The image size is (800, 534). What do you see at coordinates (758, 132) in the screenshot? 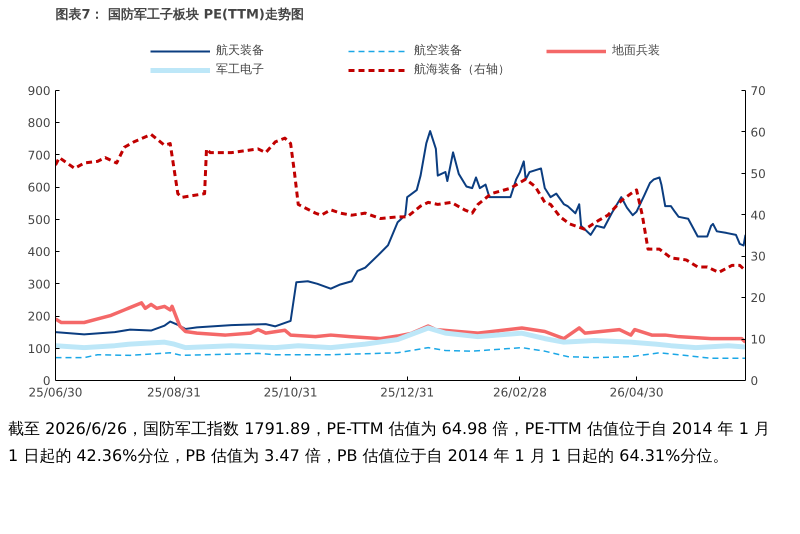
I see `y2-tick-label: 60` at bounding box center [758, 132].